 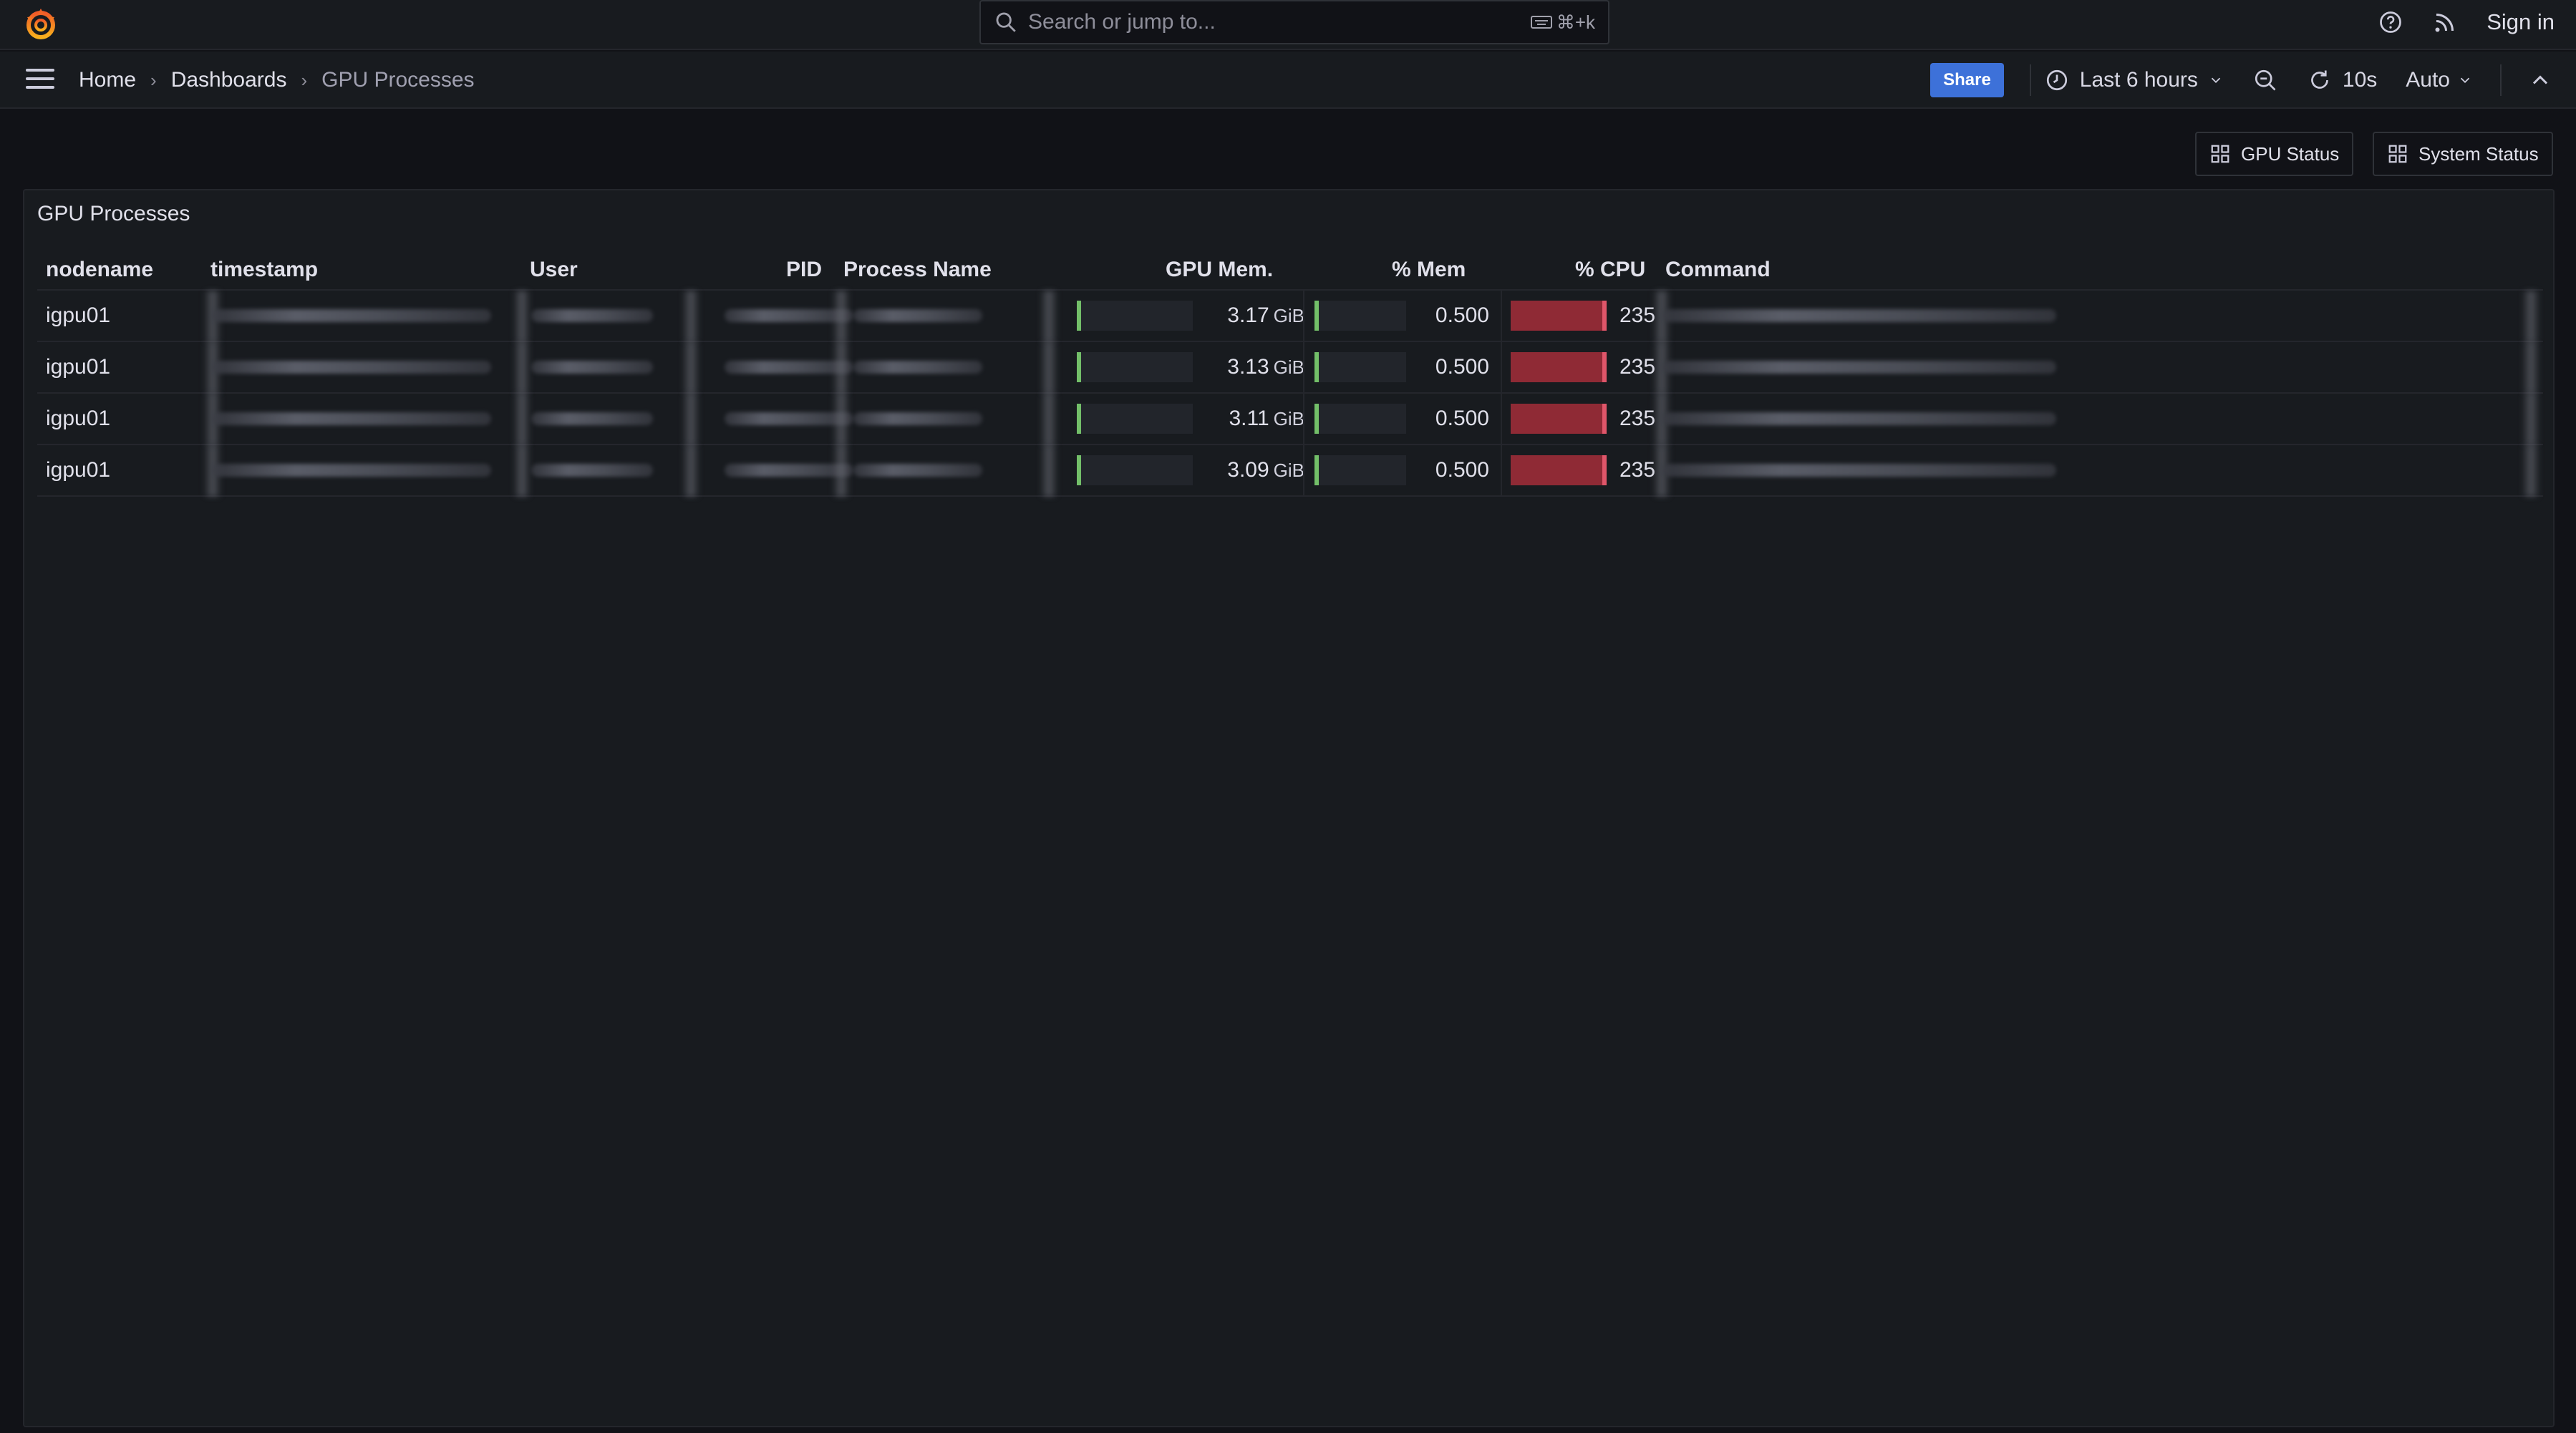 I want to click on system-status-link: System Status, so click(x=2463, y=154).